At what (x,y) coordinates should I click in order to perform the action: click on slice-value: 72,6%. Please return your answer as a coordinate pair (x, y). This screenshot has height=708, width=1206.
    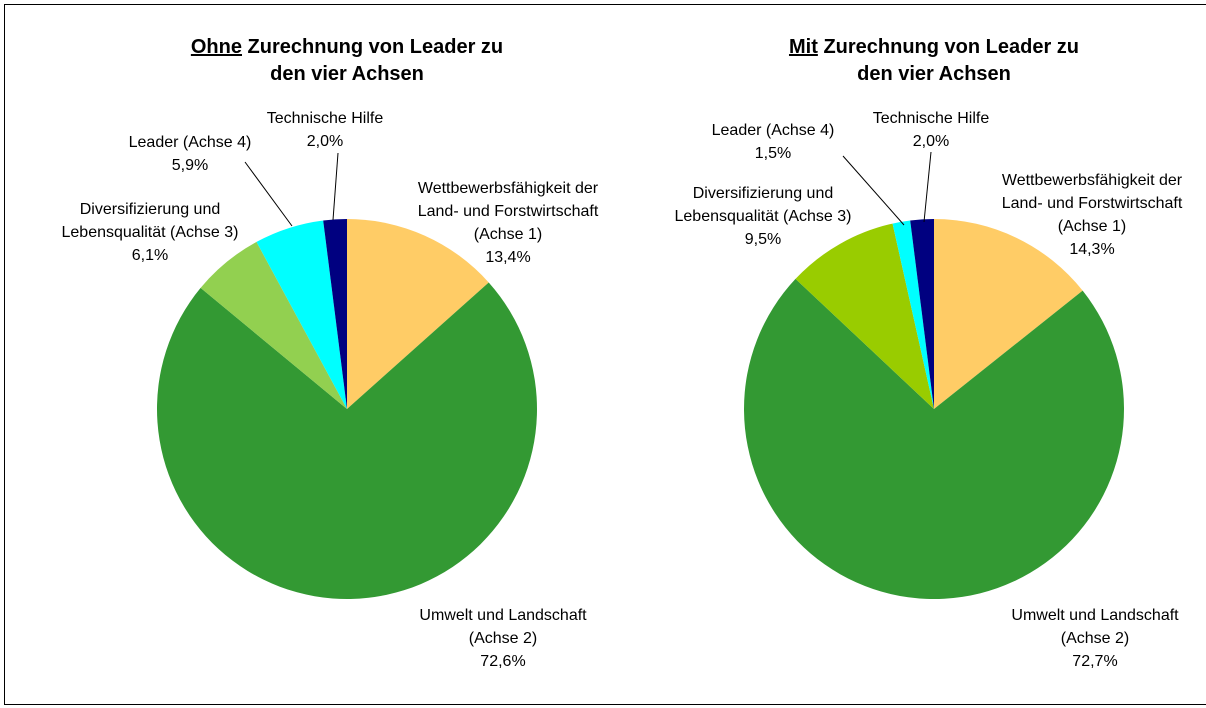
    Looking at the image, I should click on (503, 661).